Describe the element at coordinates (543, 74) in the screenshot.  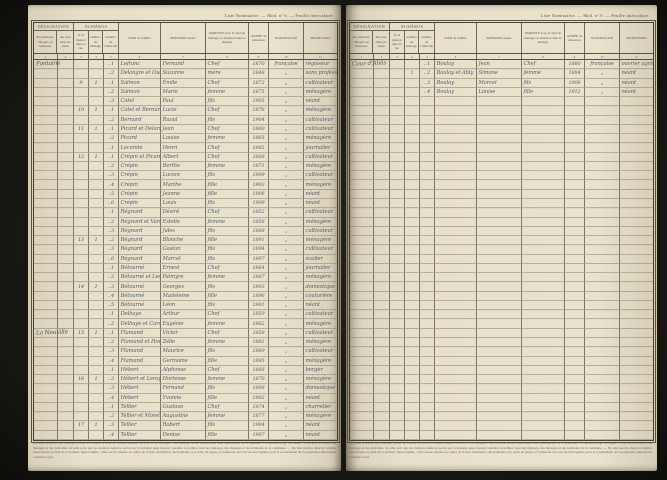
I see `cell-parente: femme` at that location.